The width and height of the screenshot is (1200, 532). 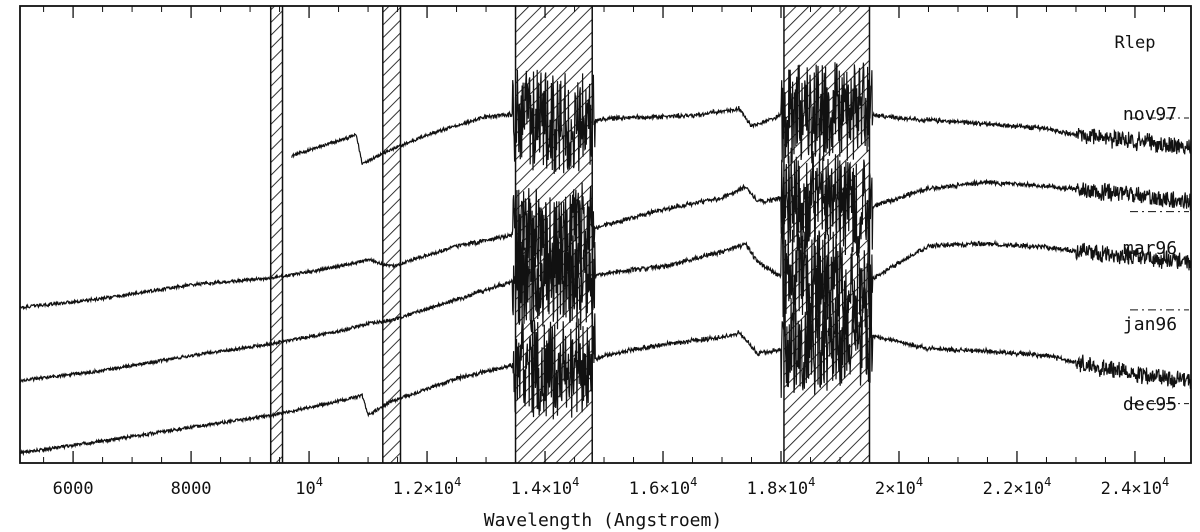 I want to click on series-baseline-markers, so click(x=1159, y=261).